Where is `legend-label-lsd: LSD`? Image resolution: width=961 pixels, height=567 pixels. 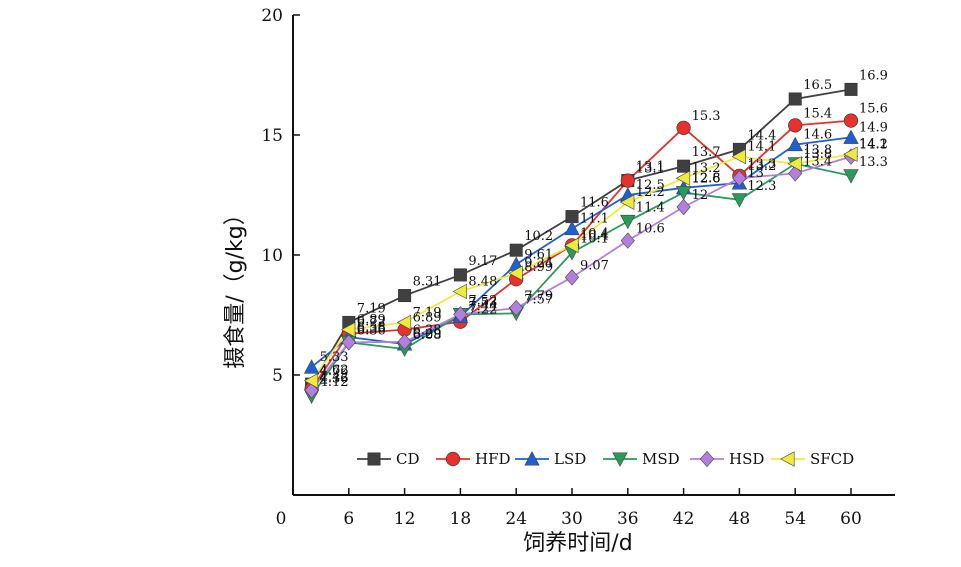
legend-label-lsd: LSD is located at coordinates (570, 459).